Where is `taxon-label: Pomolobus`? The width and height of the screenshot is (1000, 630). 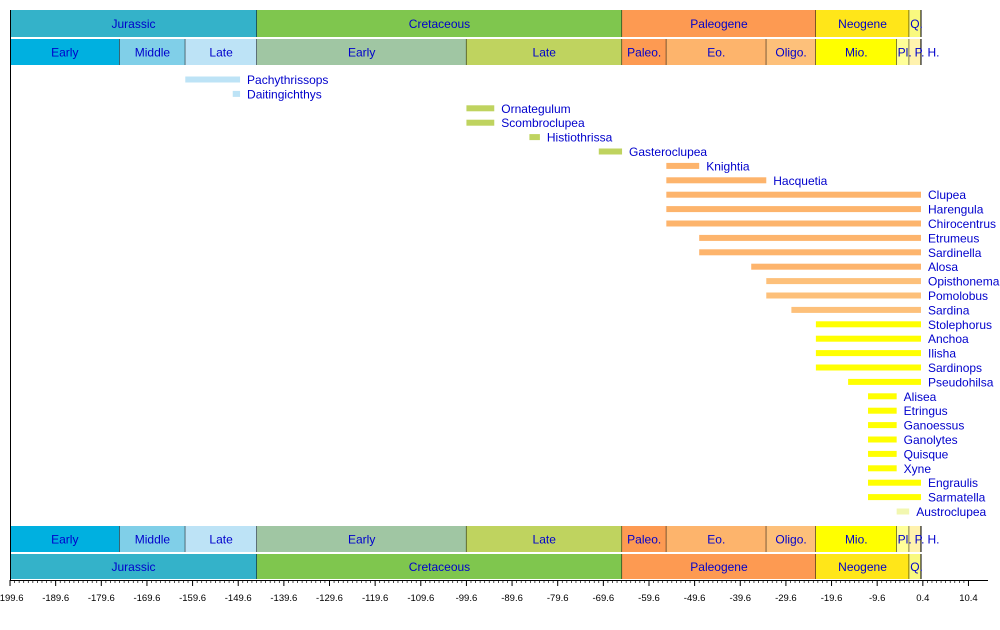 taxon-label: Pomolobus is located at coordinates (958, 296).